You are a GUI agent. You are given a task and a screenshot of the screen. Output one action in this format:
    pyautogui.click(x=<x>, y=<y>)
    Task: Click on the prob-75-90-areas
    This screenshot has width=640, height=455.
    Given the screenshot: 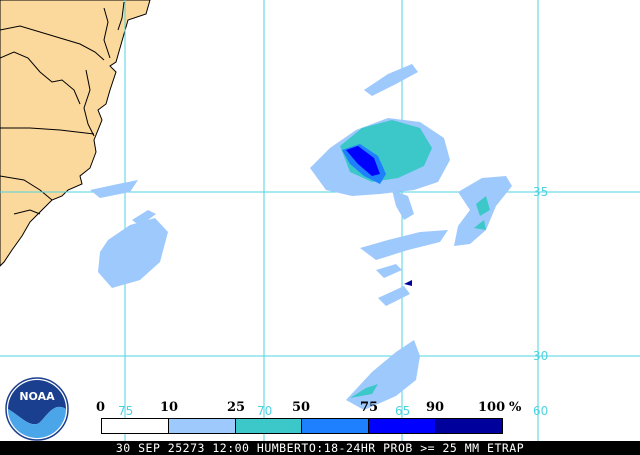 What is the action you would take?
    pyautogui.click(x=363, y=161)
    